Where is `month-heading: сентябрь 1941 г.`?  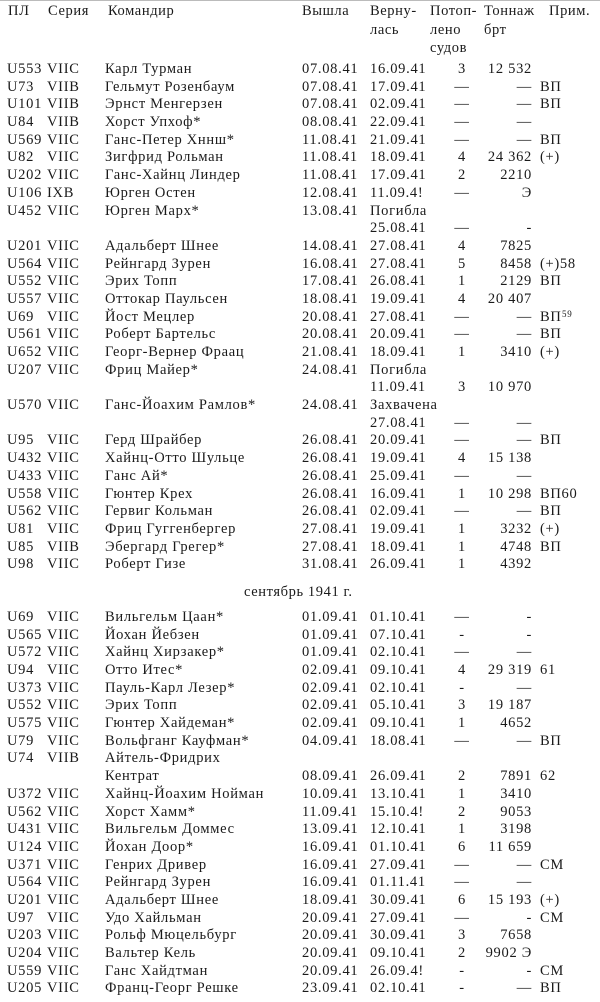
month-heading: сентябрь 1941 г. is located at coordinates (298, 591).